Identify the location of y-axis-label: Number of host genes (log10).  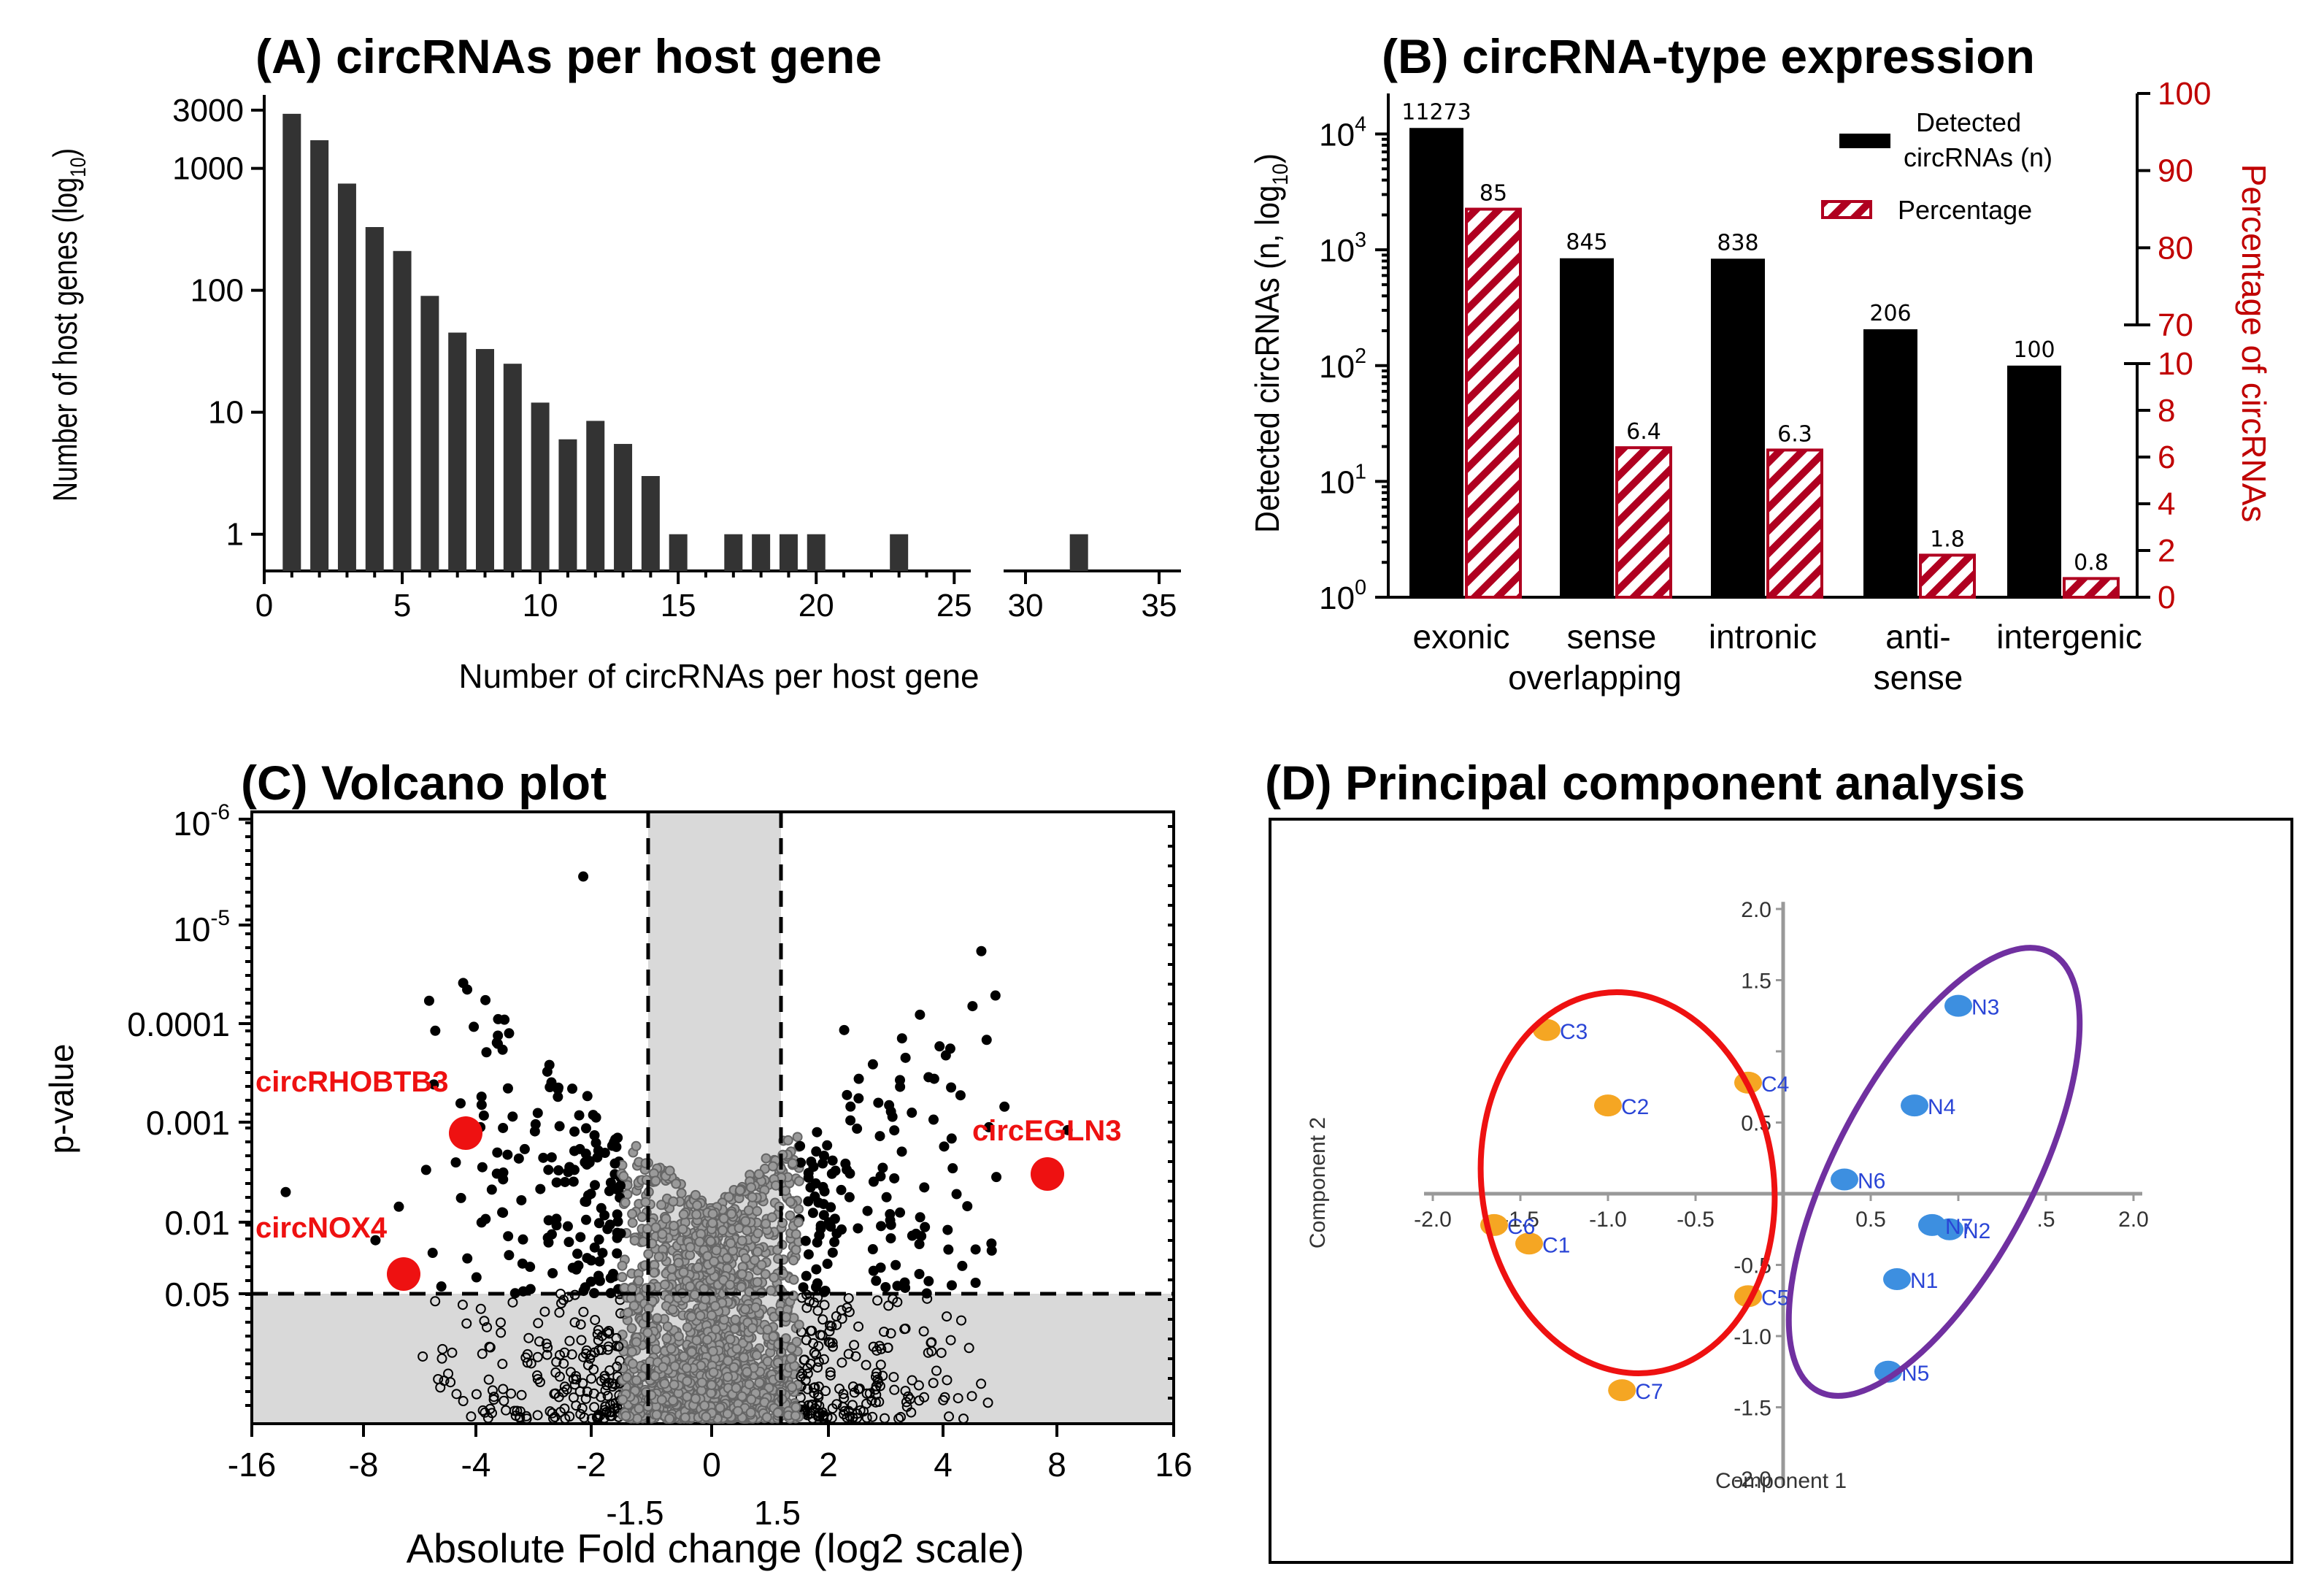
(68, 325).